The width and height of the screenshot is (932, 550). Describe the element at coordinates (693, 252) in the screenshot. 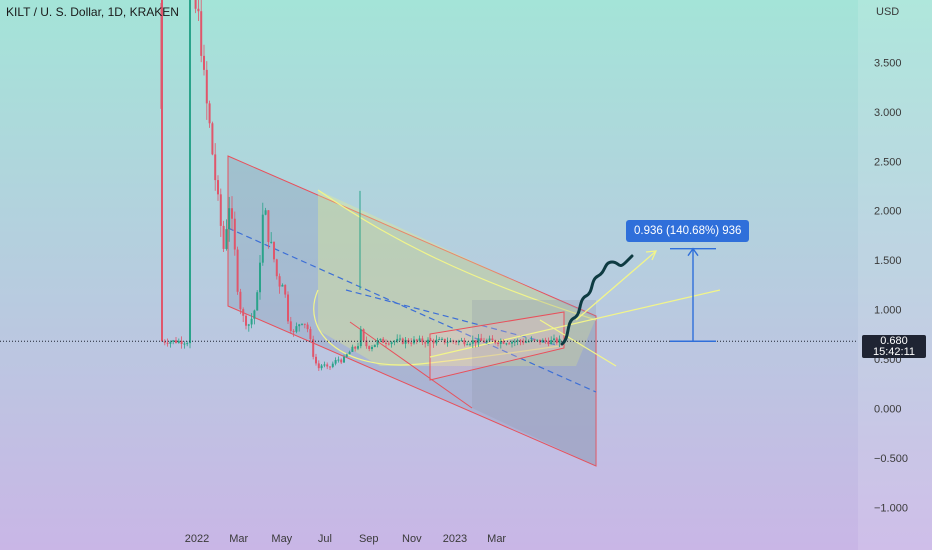

I see `measure-arrowhead` at that location.